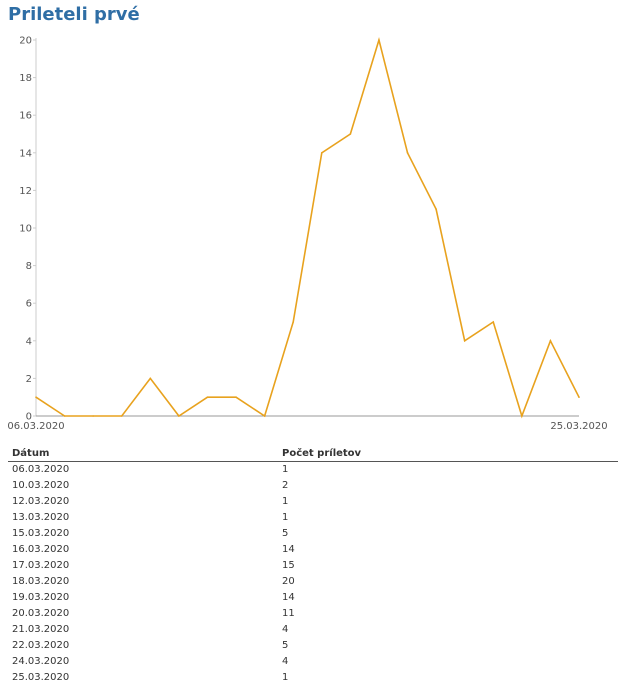 Image resolution: width=624 pixels, height=688 pixels. Describe the element at coordinates (25, 41) in the screenshot. I see `y-tick-label: 20` at that location.